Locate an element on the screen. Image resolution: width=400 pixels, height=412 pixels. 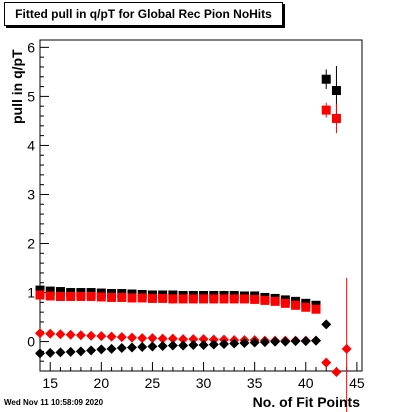
x-axis-label: No. of Fit Points is located at coordinates (306, 402).